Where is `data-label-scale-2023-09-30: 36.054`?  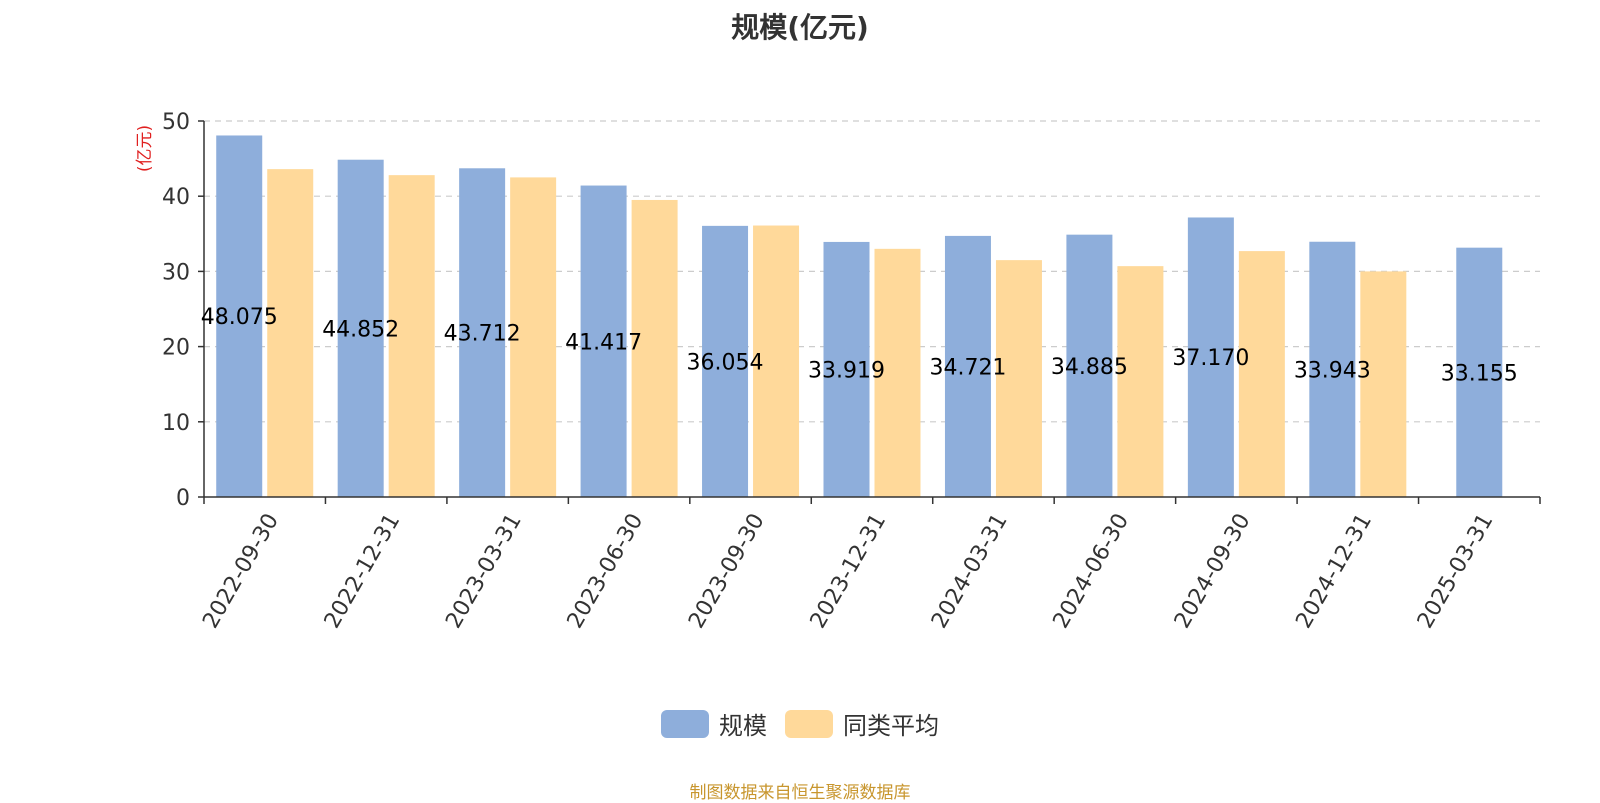 data-label-scale-2023-09-30: 36.054 is located at coordinates (725, 362).